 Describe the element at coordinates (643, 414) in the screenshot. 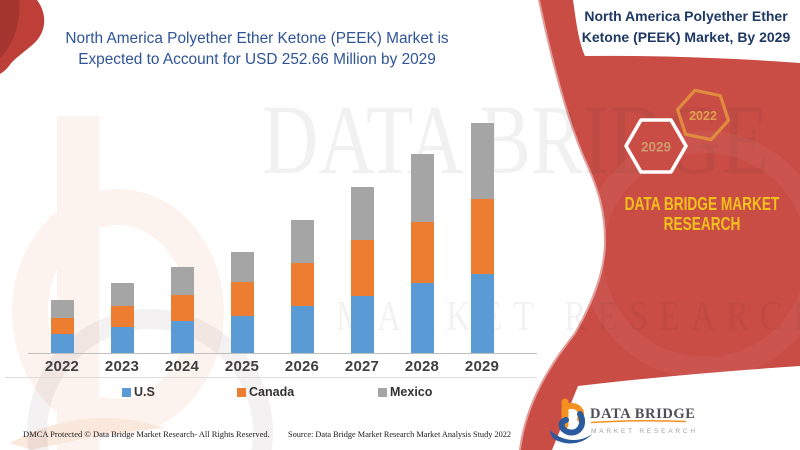

I see `svg-text: DATA BRIDGE` at that location.